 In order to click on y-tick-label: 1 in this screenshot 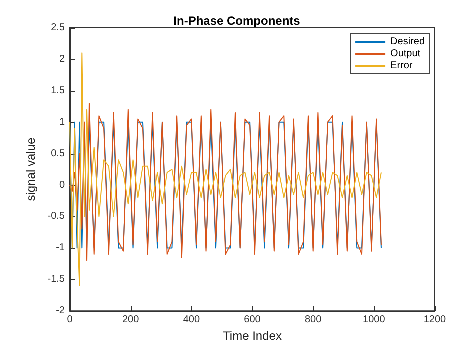, I will do `click(62, 122)`.